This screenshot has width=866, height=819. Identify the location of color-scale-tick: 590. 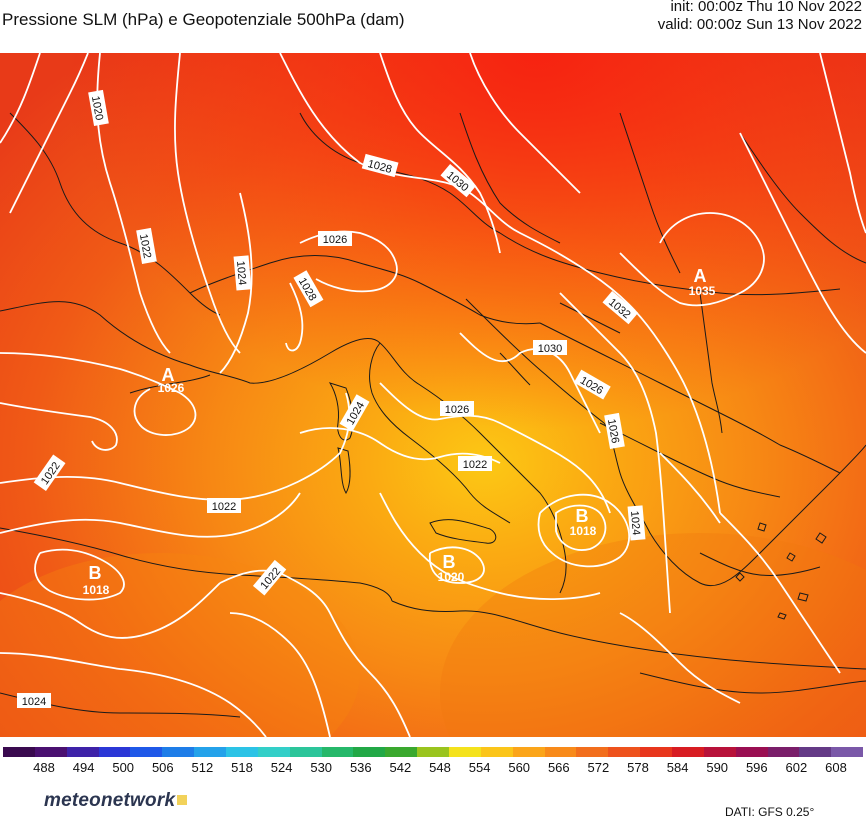
(717, 767).